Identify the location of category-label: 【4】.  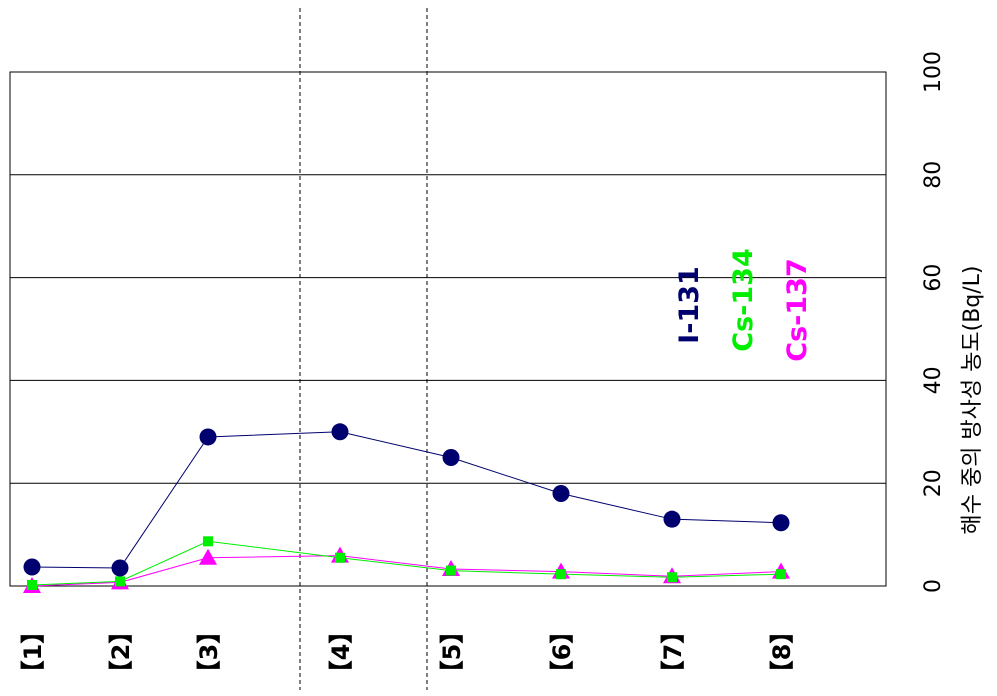
(341, 652).